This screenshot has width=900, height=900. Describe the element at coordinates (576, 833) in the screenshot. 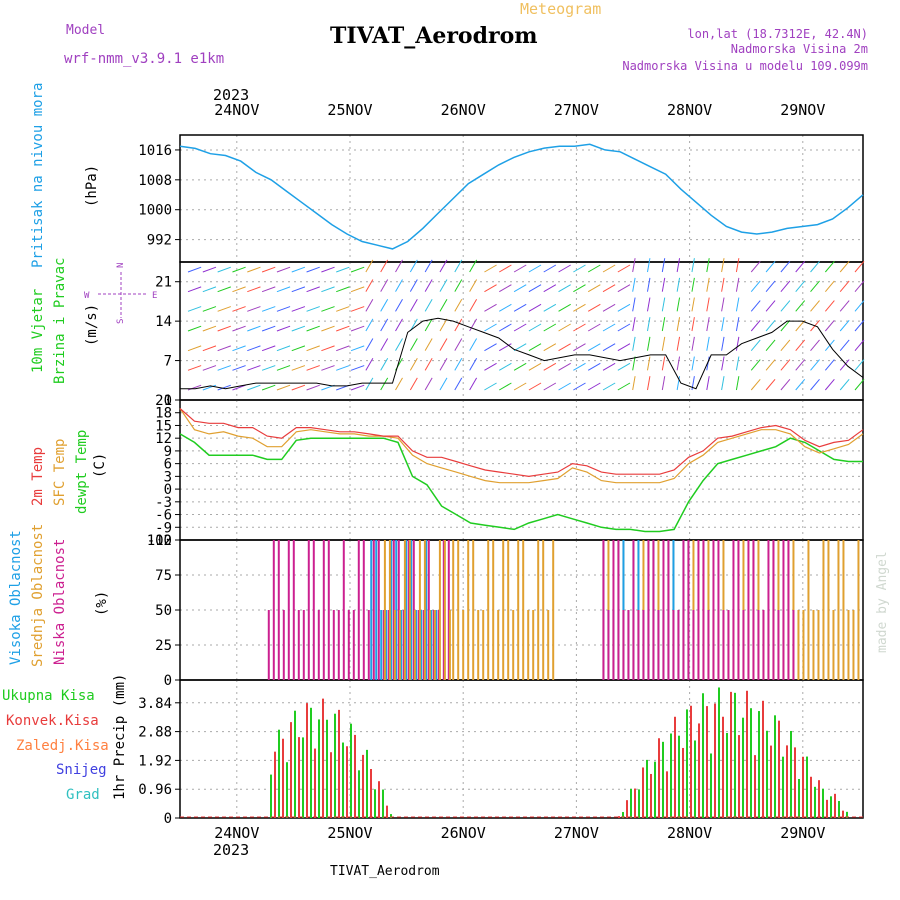

I see `bottom-day-label: 27NOV` at that location.